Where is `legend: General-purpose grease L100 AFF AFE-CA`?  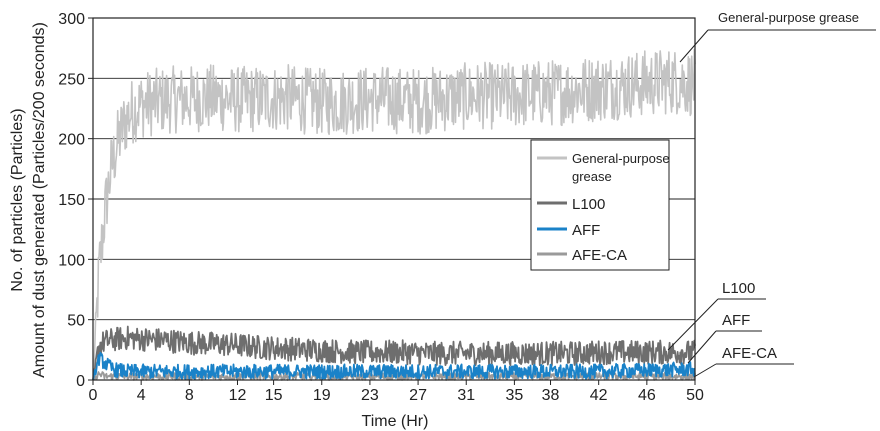 legend: General-purpose grease L100 AFF AFE-CA is located at coordinates (600, 205).